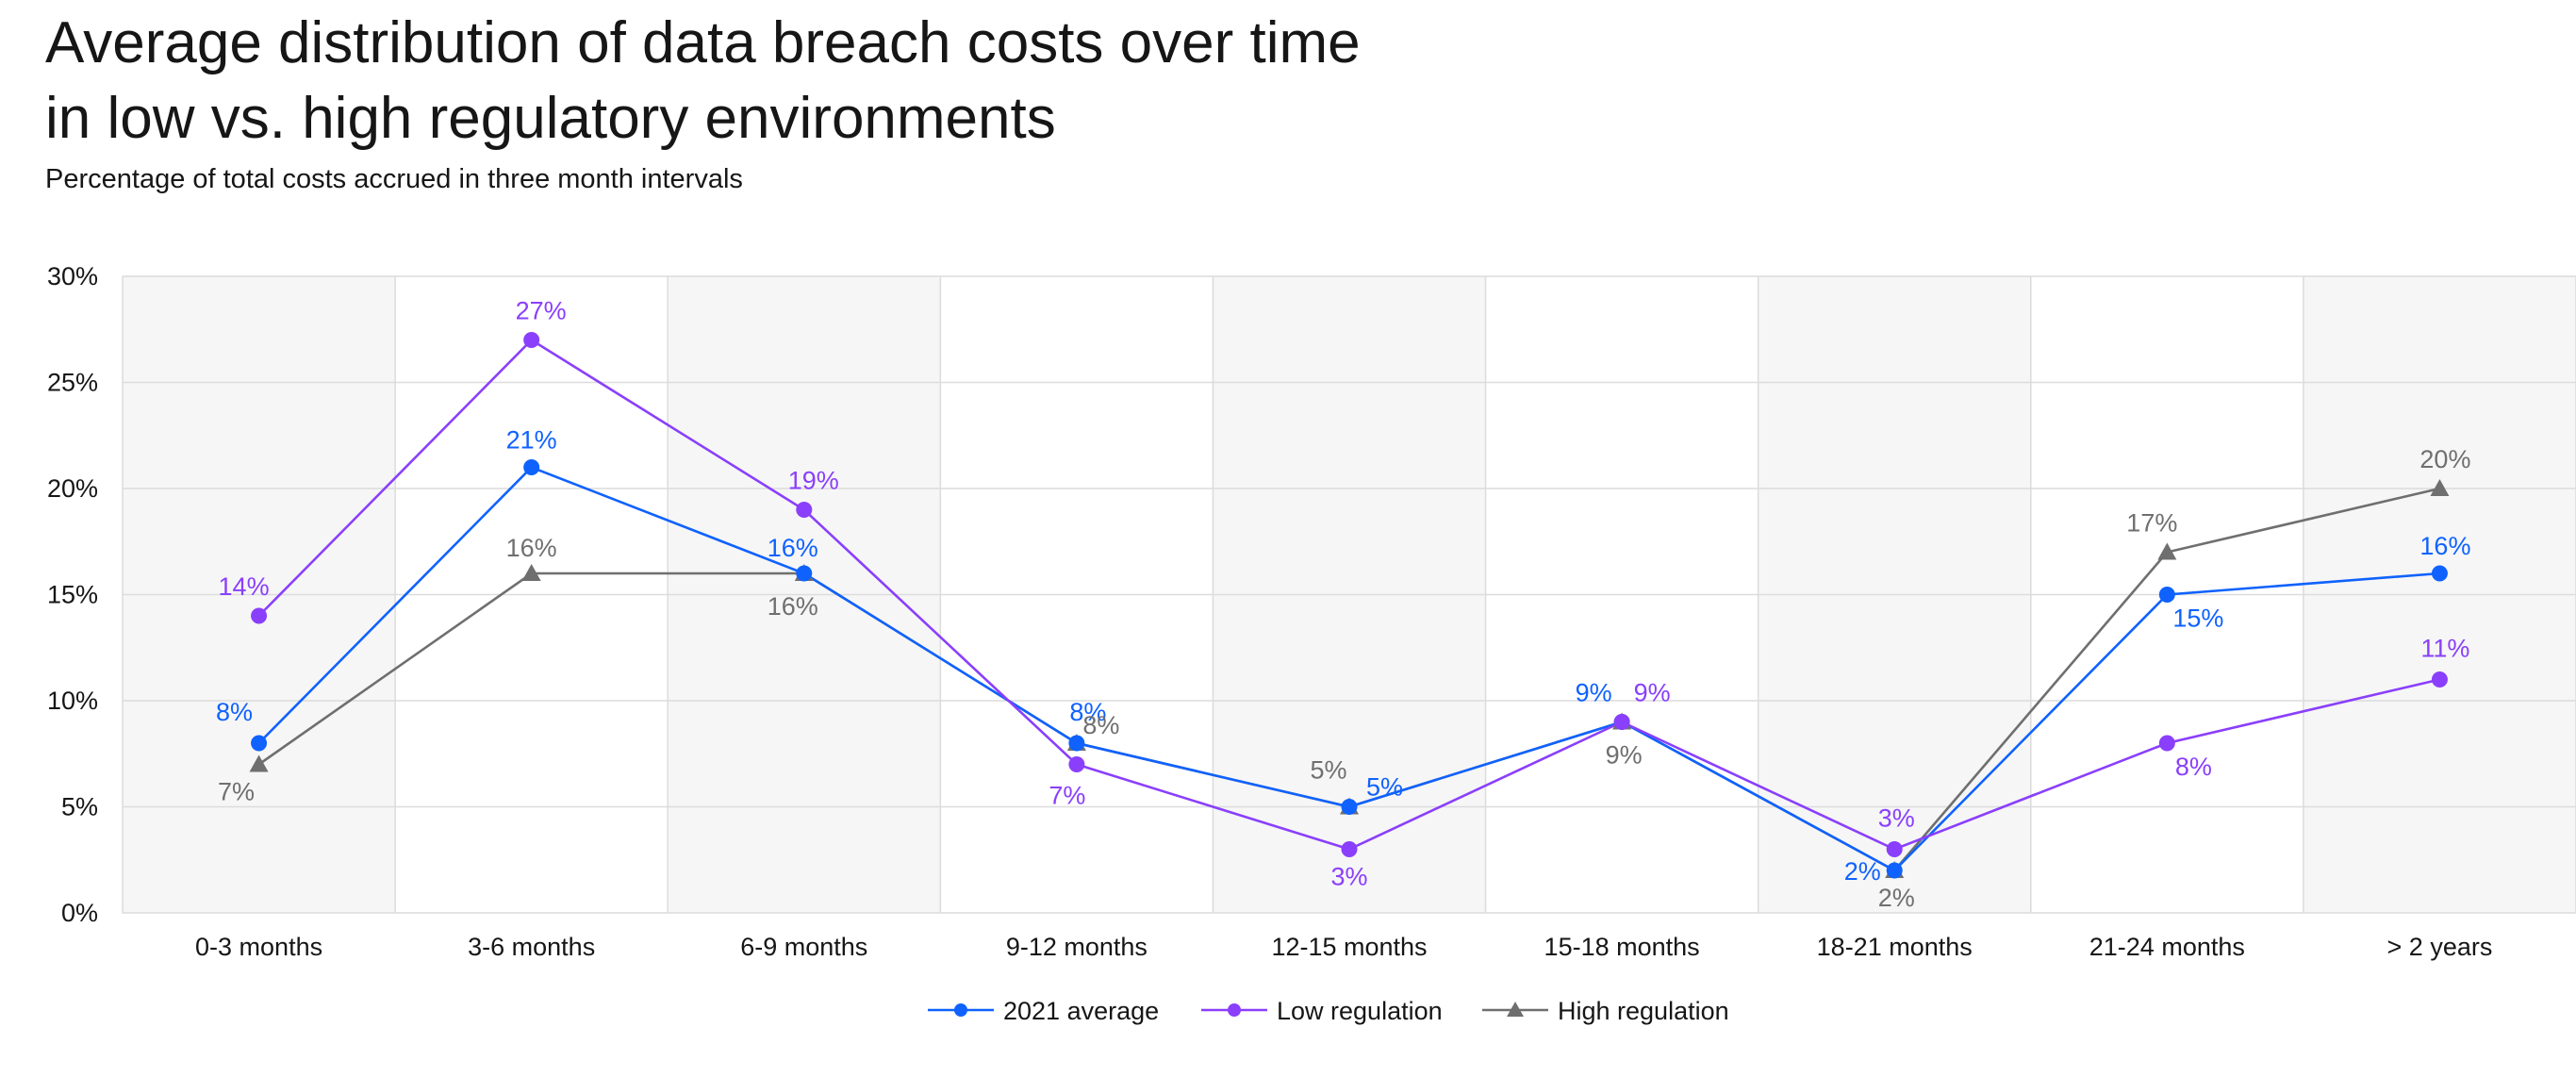 The height and width of the screenshot is (1077, 2576). I want to click on y-tick-label: 30%, so click(72, 276).